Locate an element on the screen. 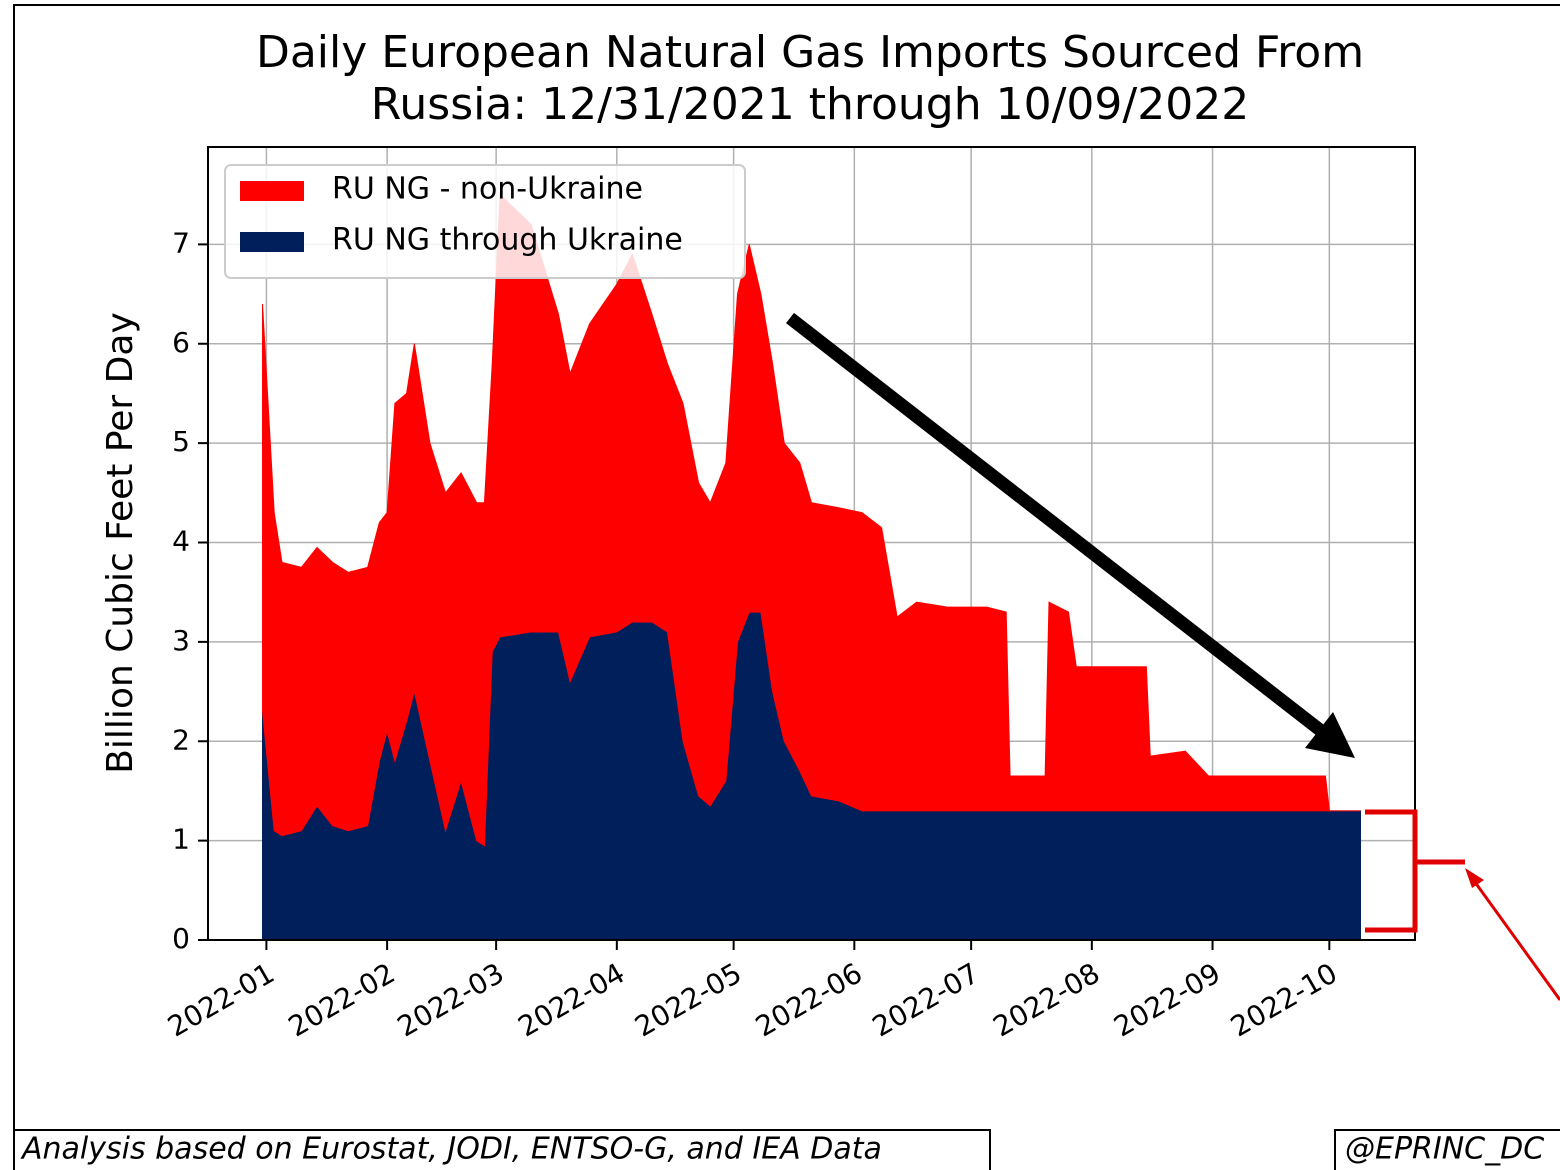 This screenshot has height=1170, width=1560. x-tick-label: 2022-10 is located at coordinates (1284, 999).